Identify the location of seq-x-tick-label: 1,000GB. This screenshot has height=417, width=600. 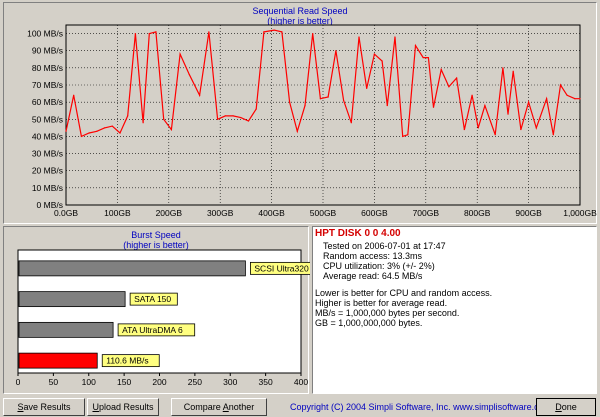
(580, 213).